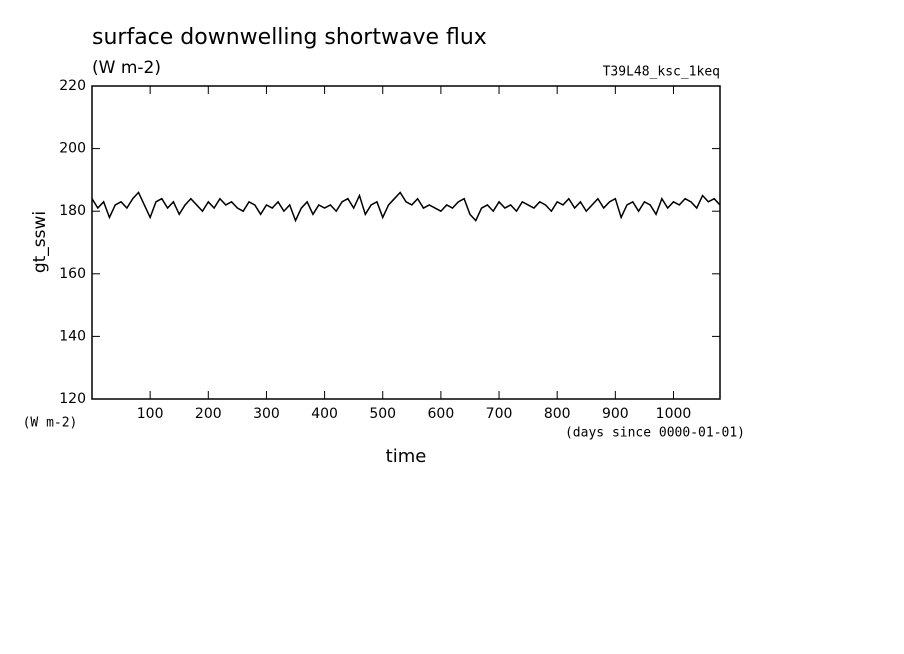 The image size is (904, 654). I want to click on x-tick-label: 500, so click(382, 414).